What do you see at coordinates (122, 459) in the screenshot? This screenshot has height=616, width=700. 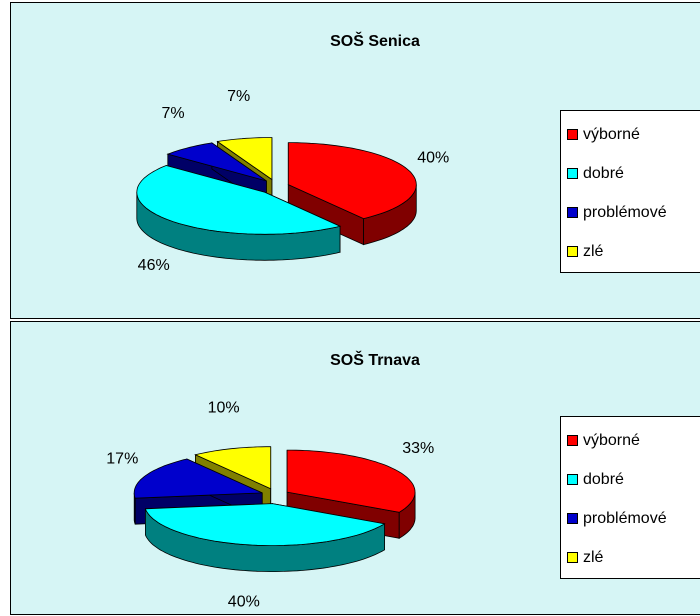 I see `data-label: 17%` at bounding box center [122, 459].